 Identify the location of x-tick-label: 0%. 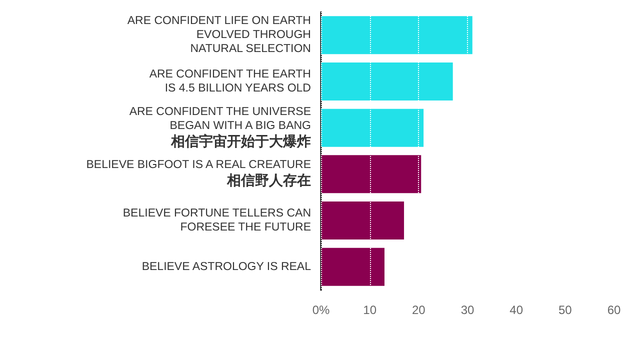
(321, 310).